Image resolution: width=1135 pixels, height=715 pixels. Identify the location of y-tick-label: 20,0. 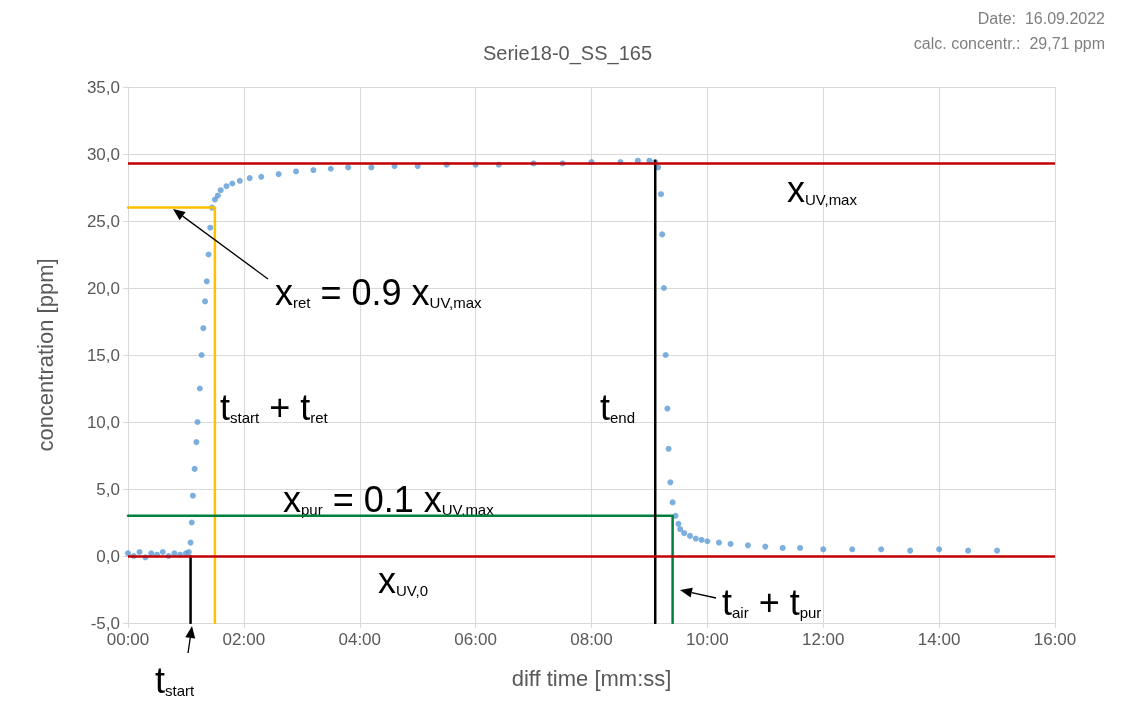
(103, 288).